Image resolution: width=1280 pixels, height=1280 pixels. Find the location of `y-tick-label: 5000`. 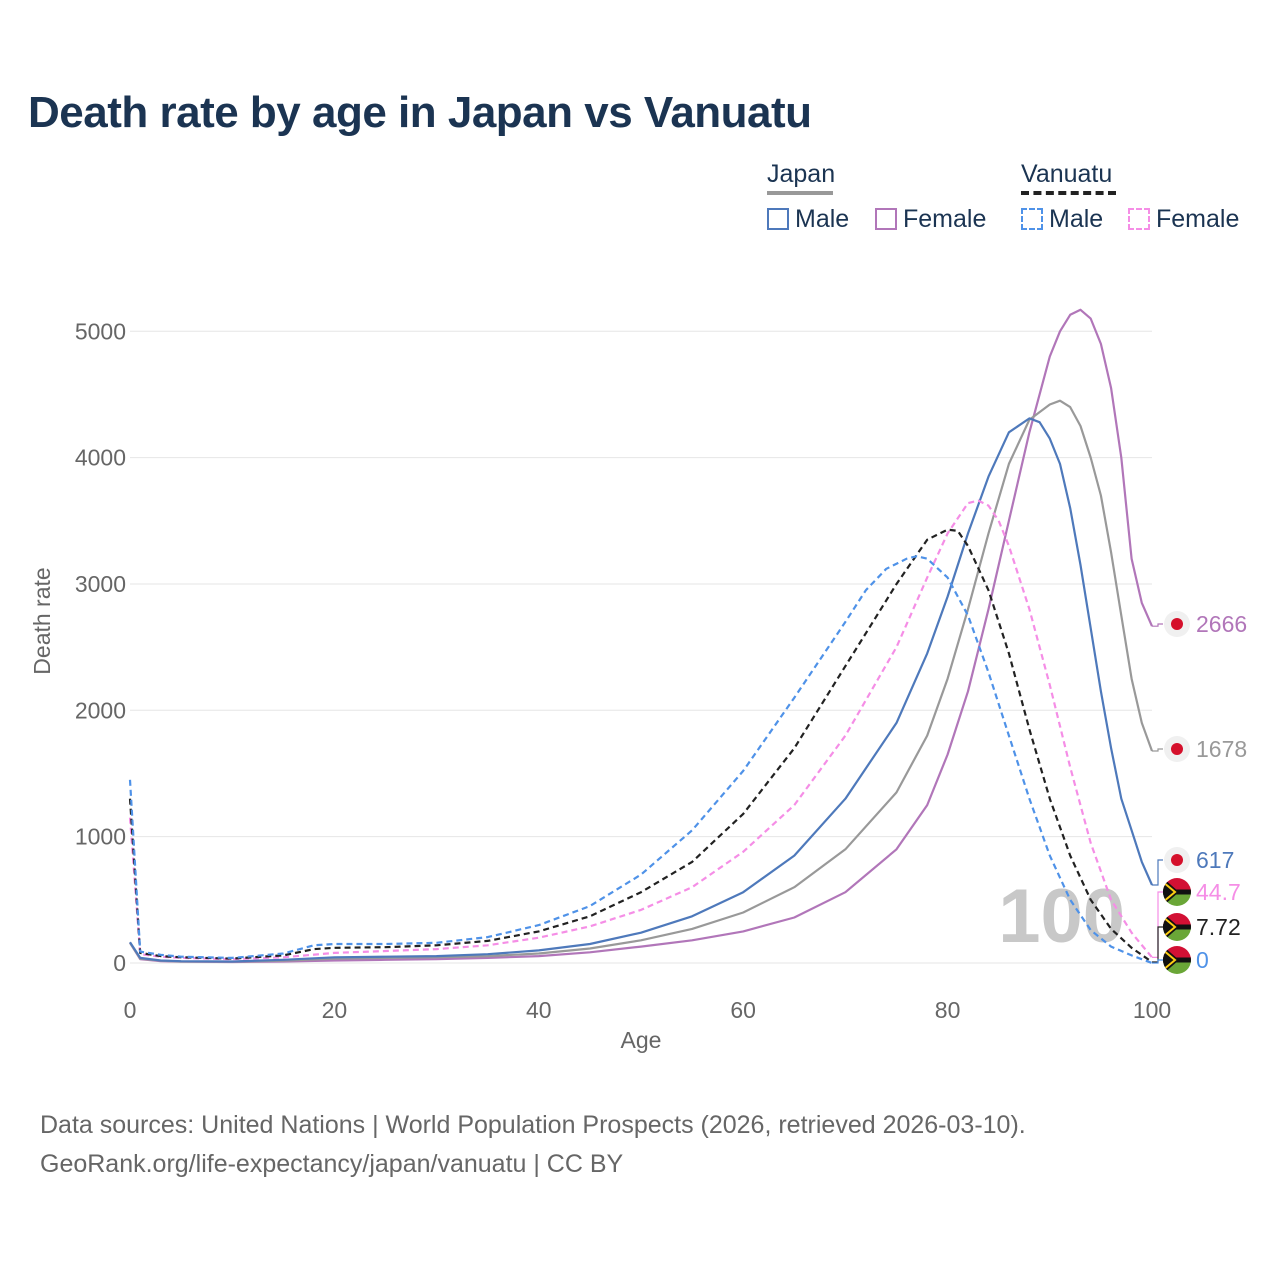

y-tick-label: 5000 is located at coordinates (100, 331).